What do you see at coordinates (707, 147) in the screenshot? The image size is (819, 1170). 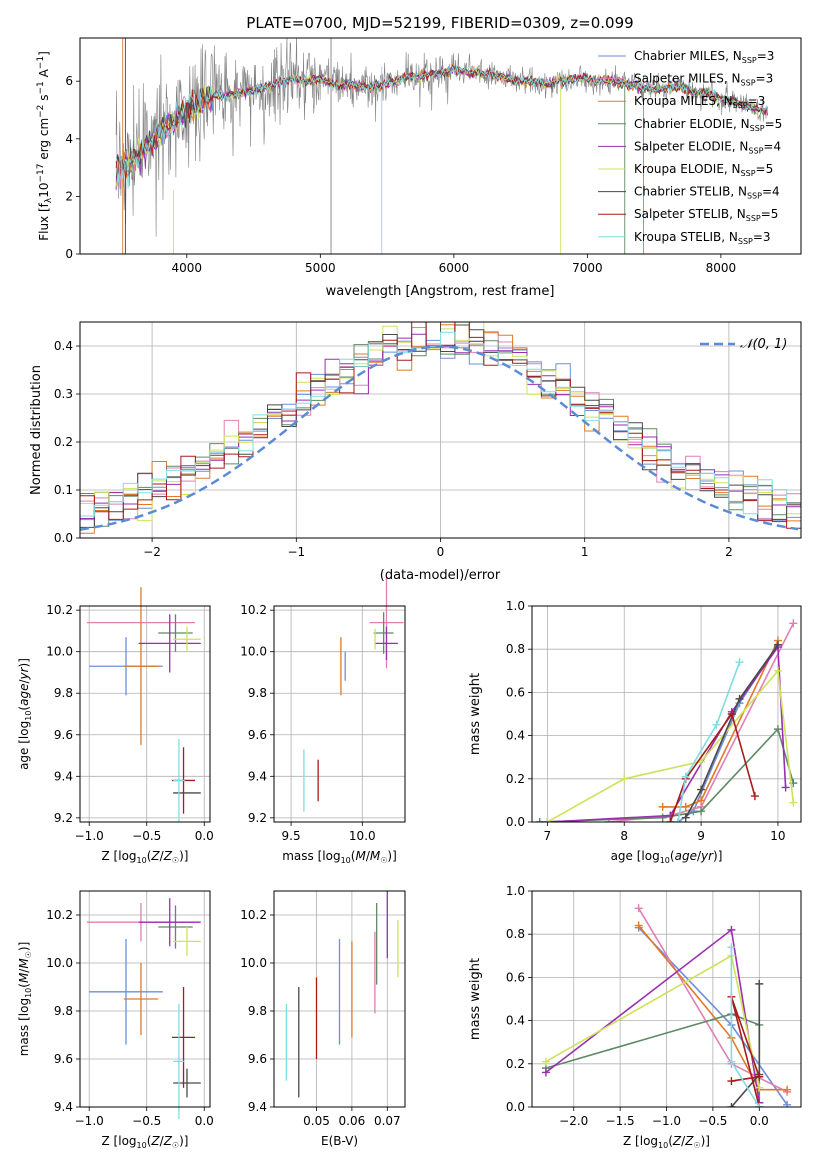 I see `legend-label-salpeter_elodie: Salpeter ELODIE, NSSP=4` at bounding box center [707, 147].